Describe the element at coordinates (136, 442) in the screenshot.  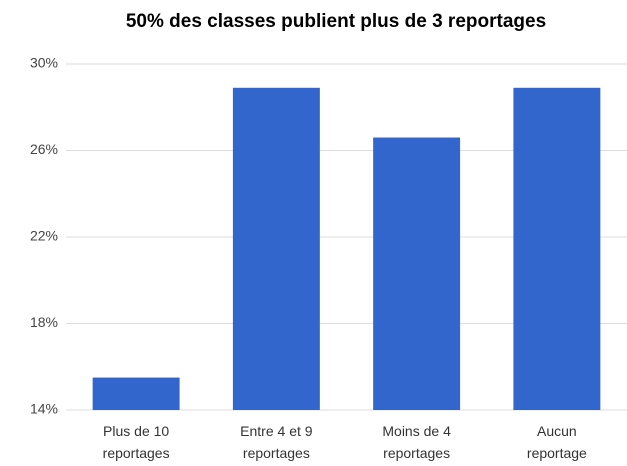
I see `x-tick-label: Plus de 10 reportages` at that location.